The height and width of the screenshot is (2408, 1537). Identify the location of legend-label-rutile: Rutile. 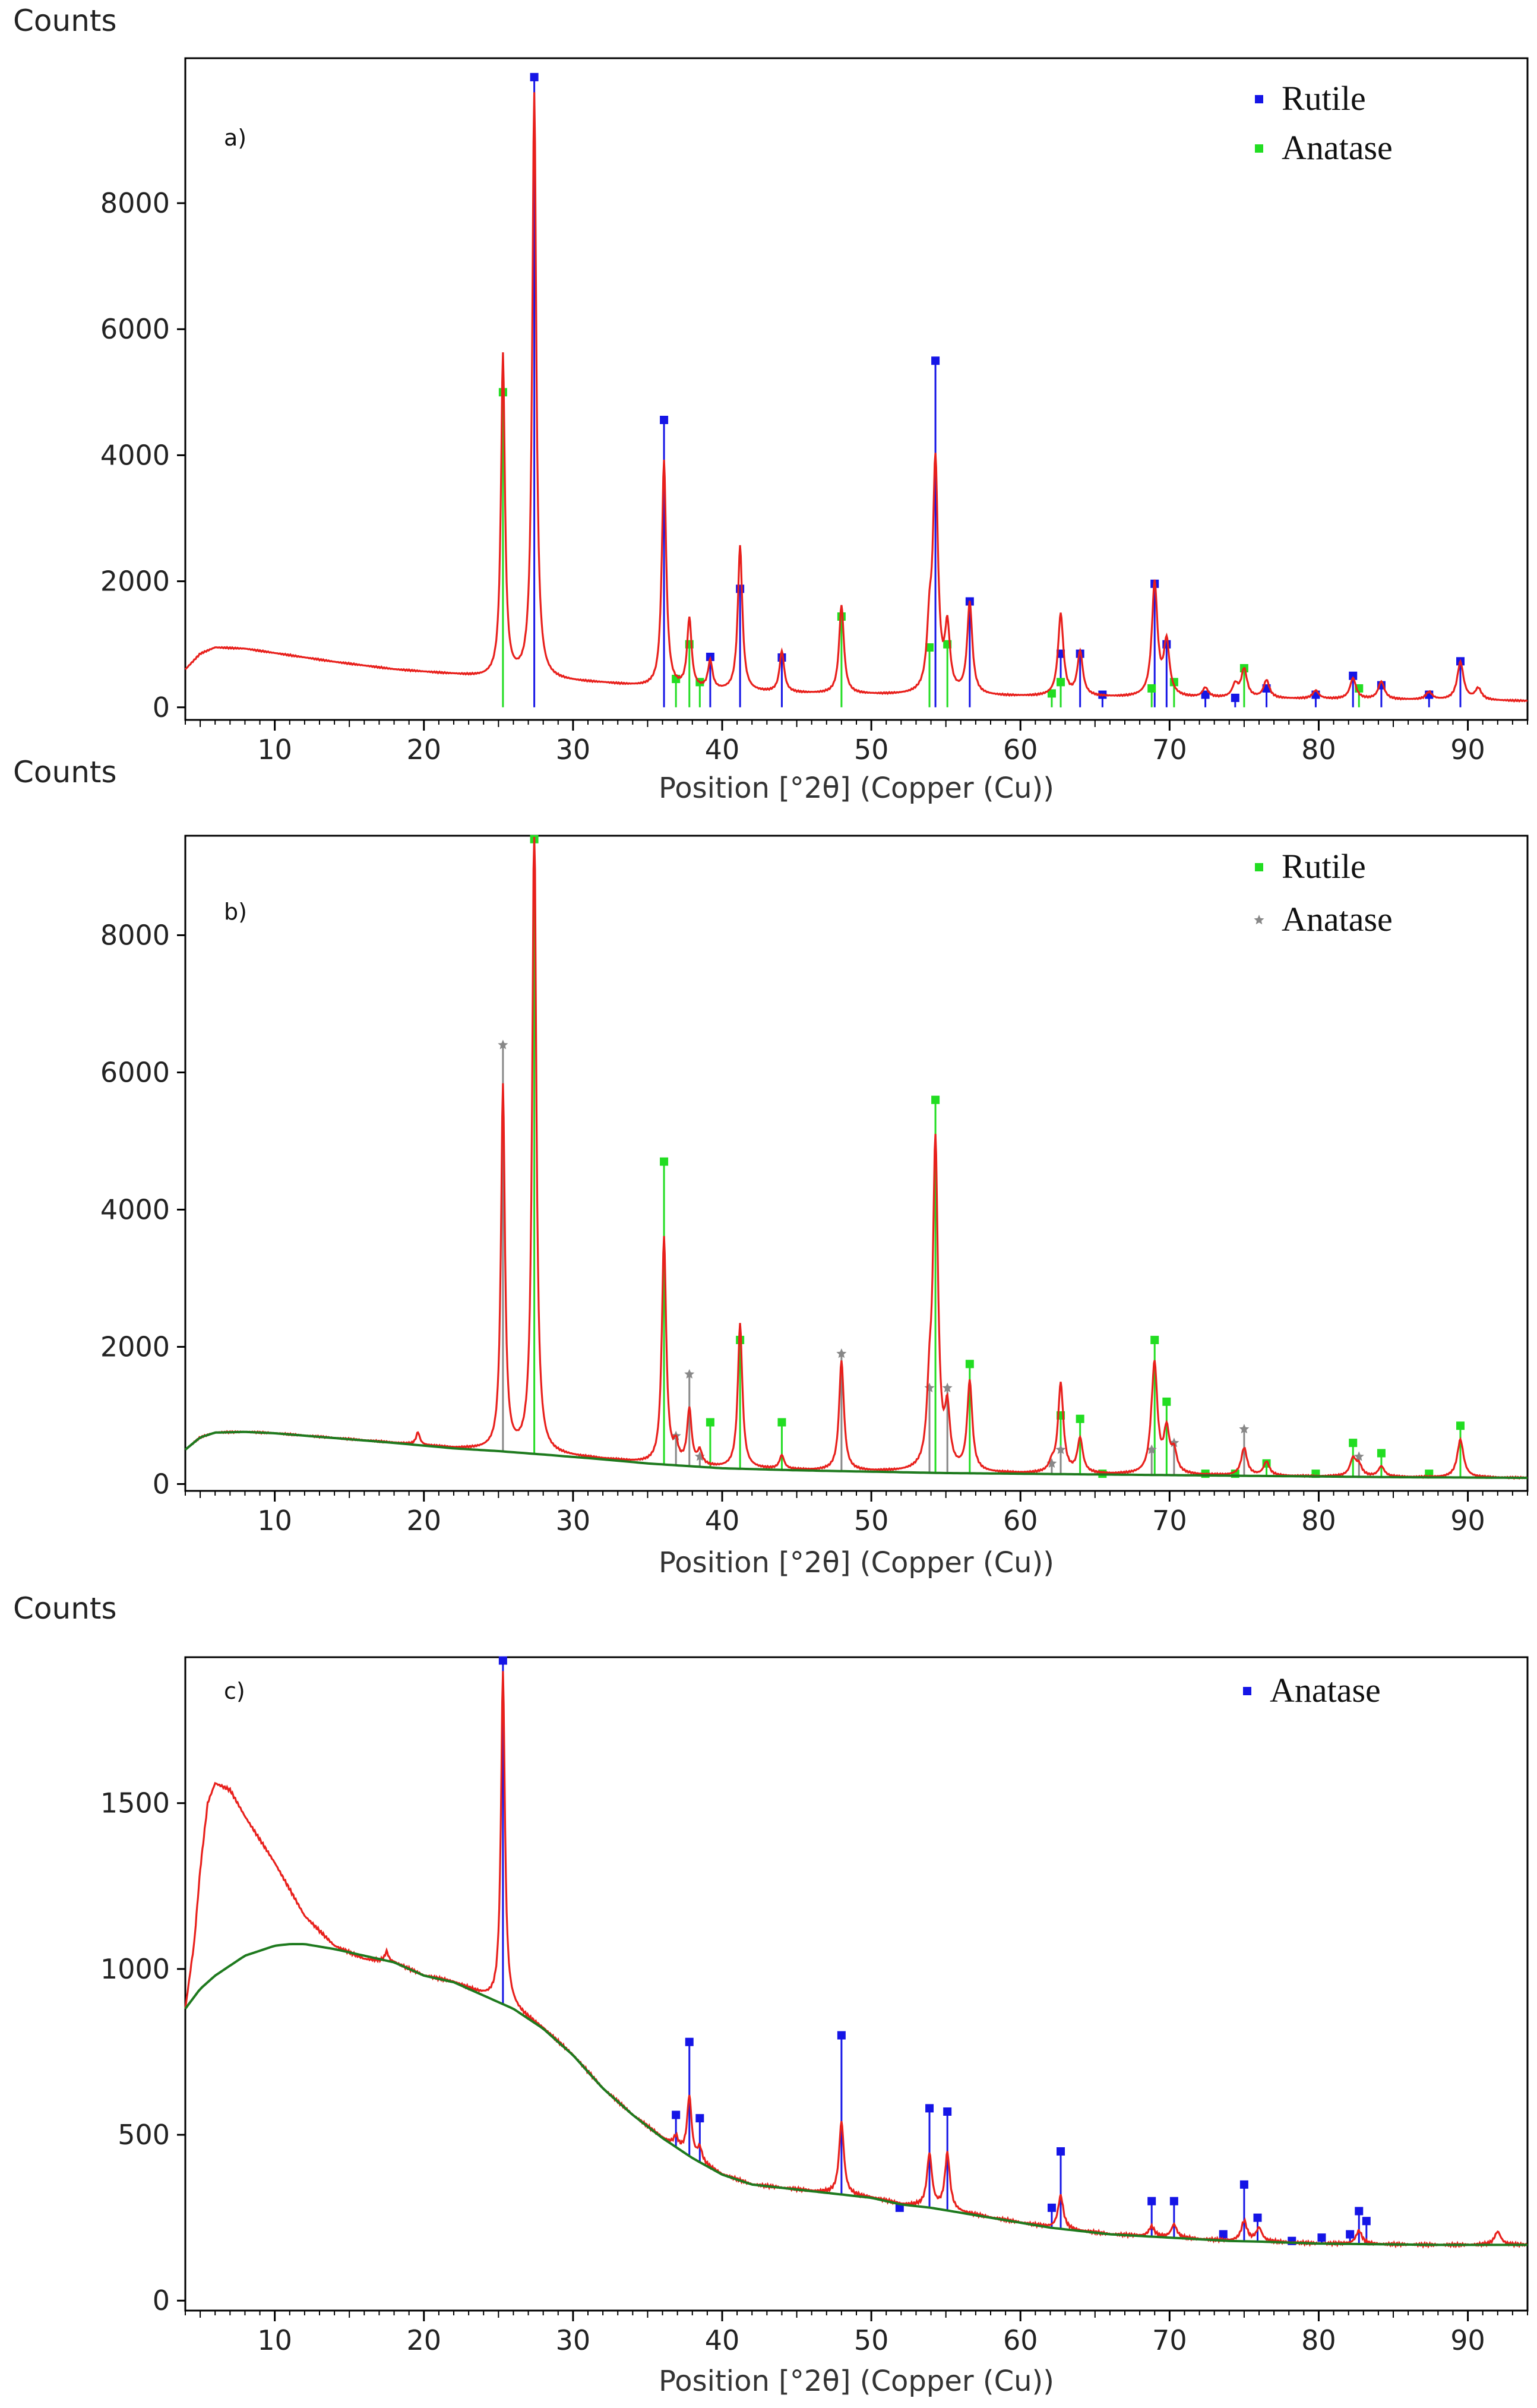
(1324, 99).